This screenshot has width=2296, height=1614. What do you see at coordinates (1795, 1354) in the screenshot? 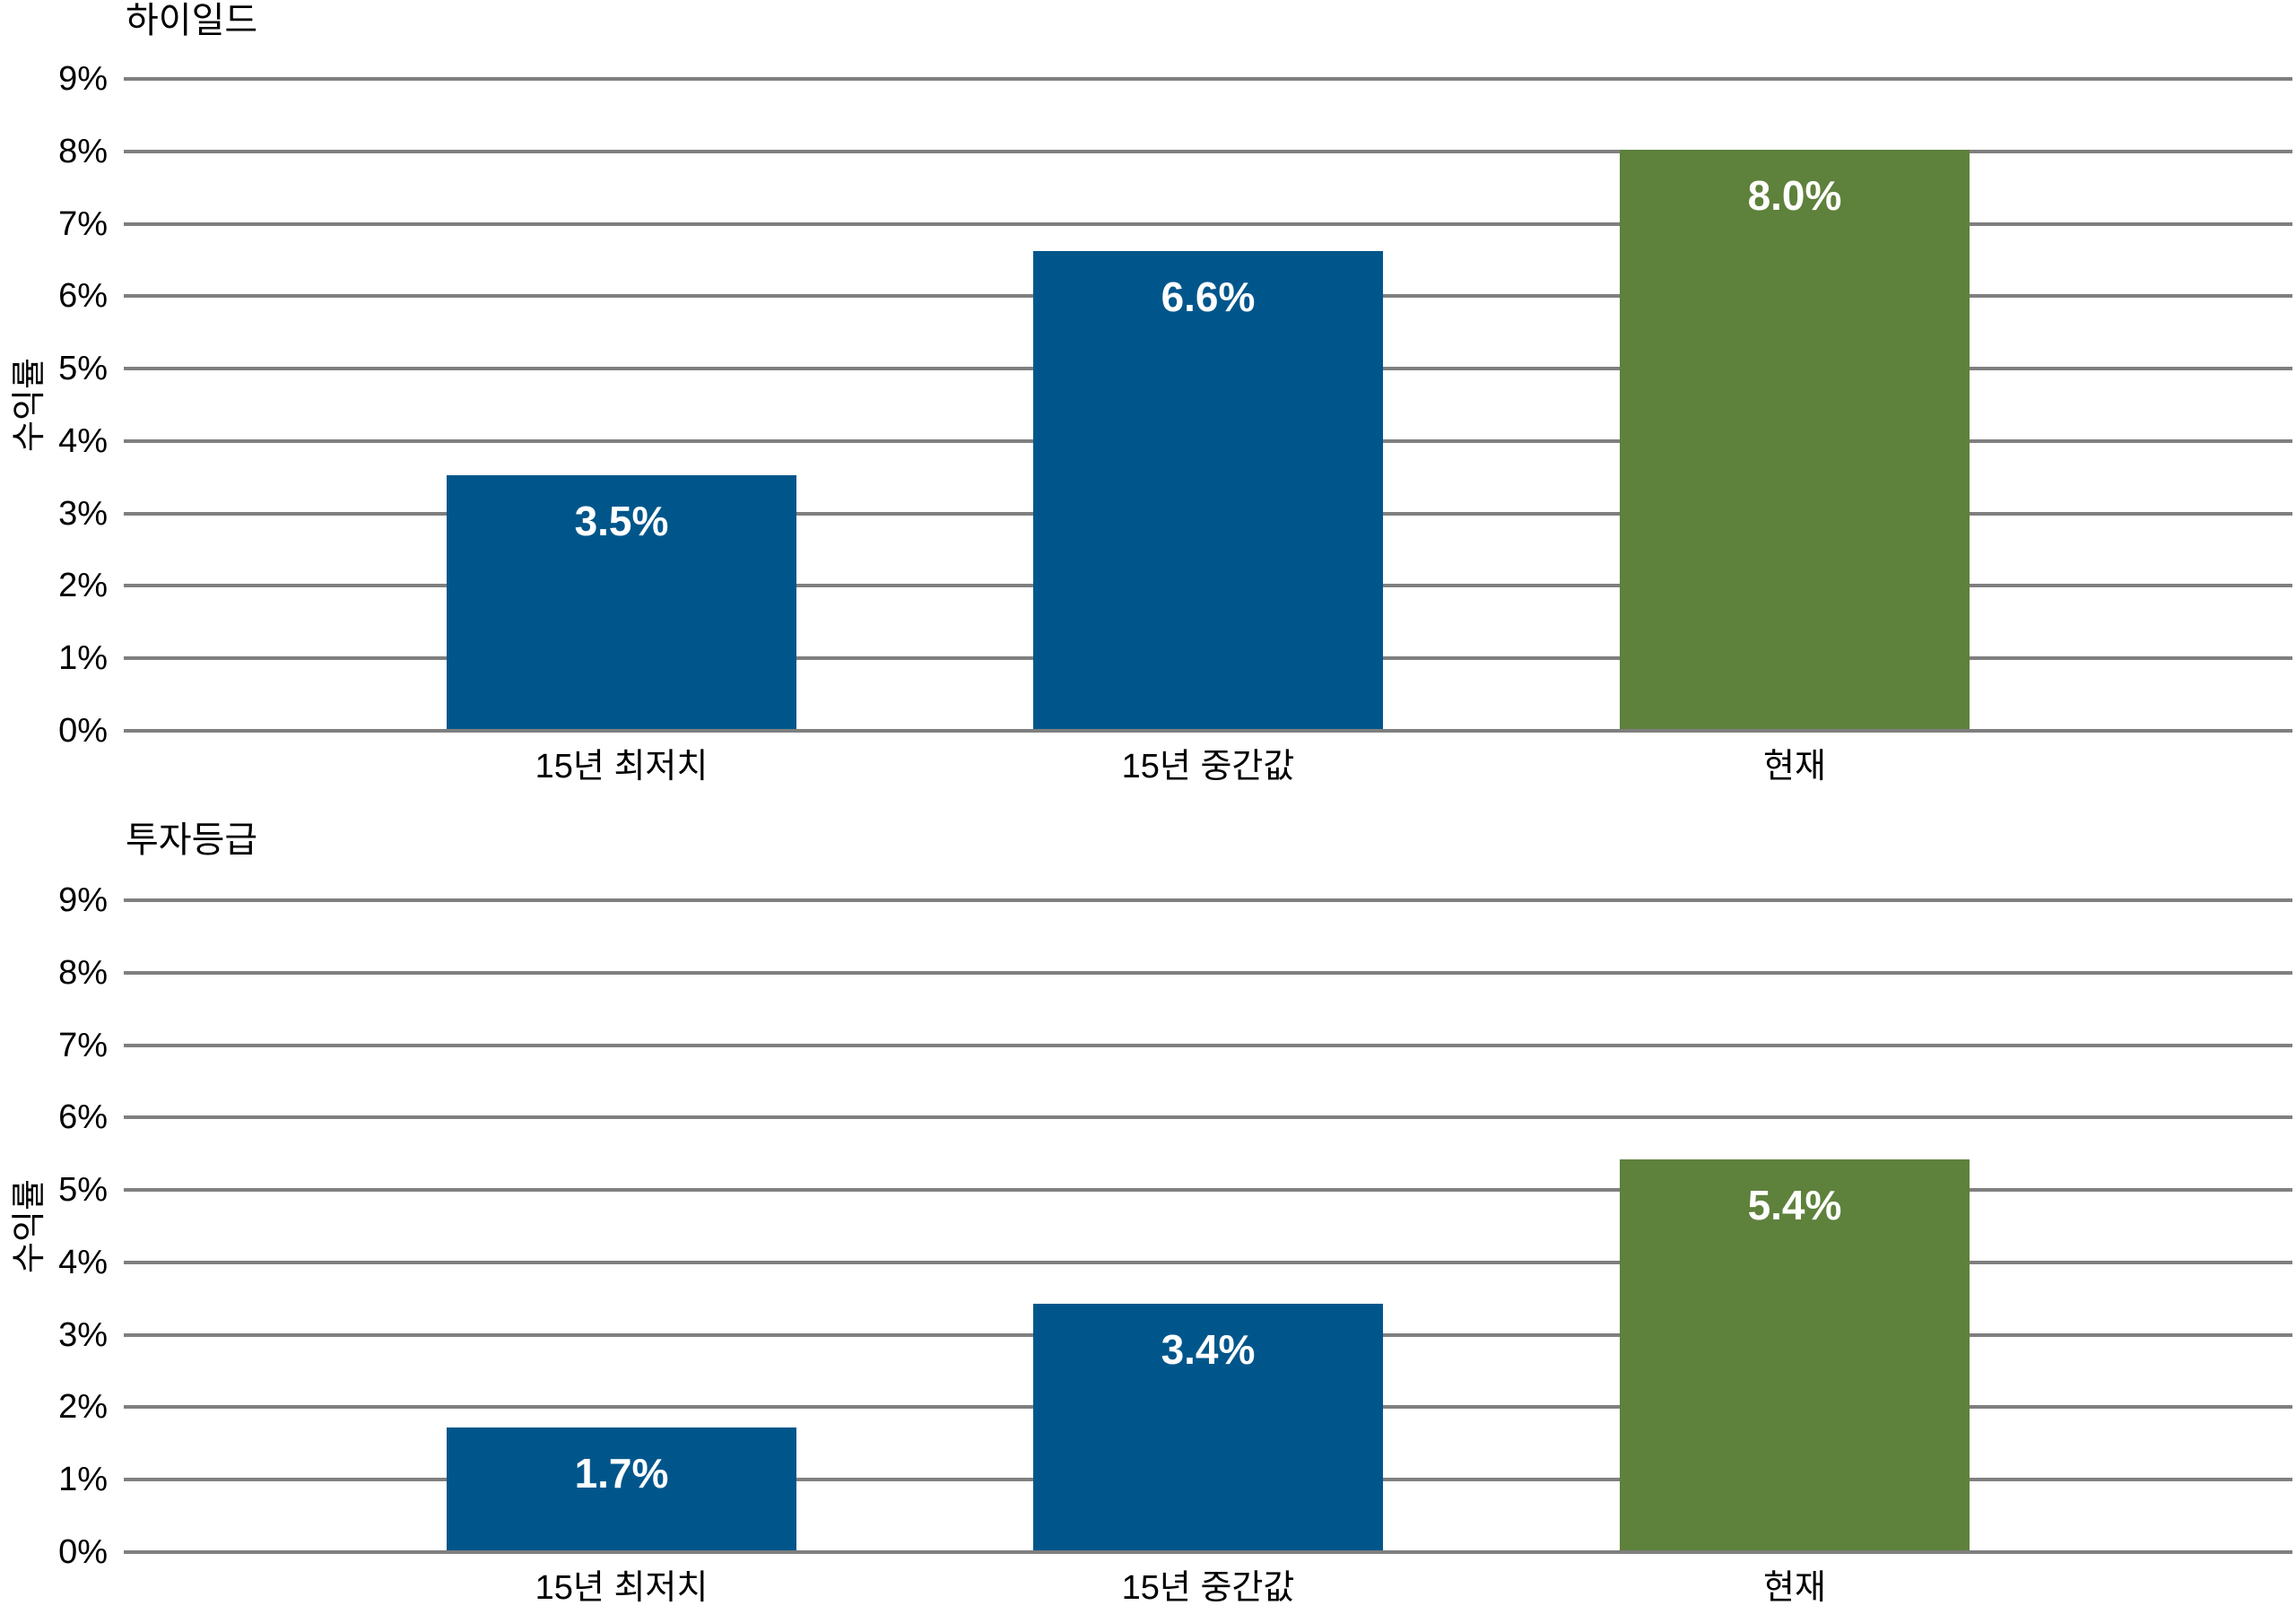
I see `bar: 5.4%` at bounding box center [1795, 1354].